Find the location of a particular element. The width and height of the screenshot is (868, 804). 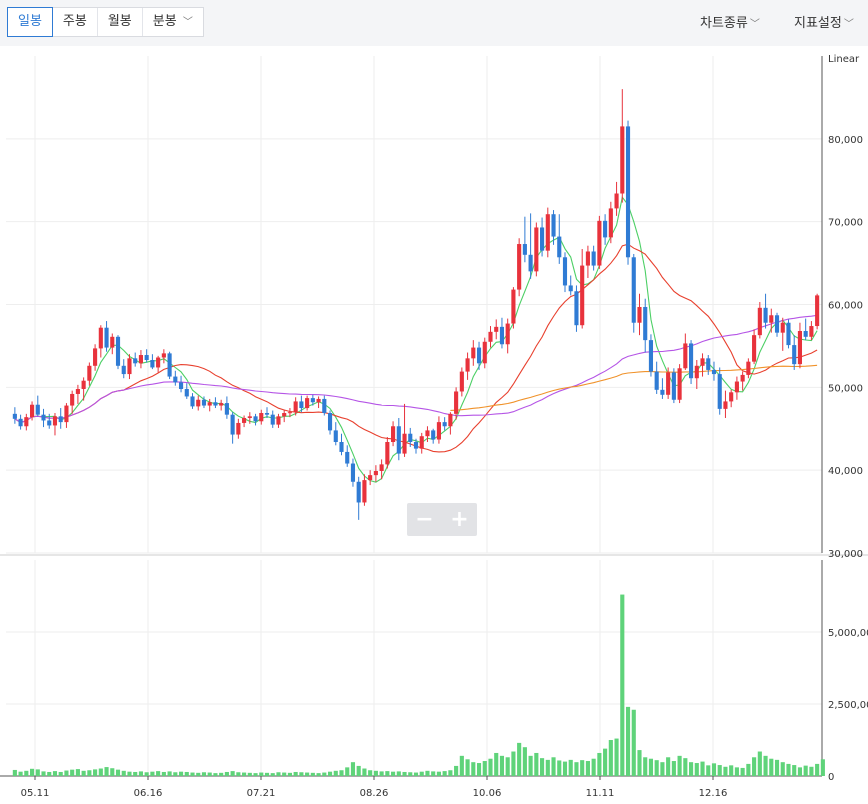

minus-icon: − is located at coordinates (424, 519).